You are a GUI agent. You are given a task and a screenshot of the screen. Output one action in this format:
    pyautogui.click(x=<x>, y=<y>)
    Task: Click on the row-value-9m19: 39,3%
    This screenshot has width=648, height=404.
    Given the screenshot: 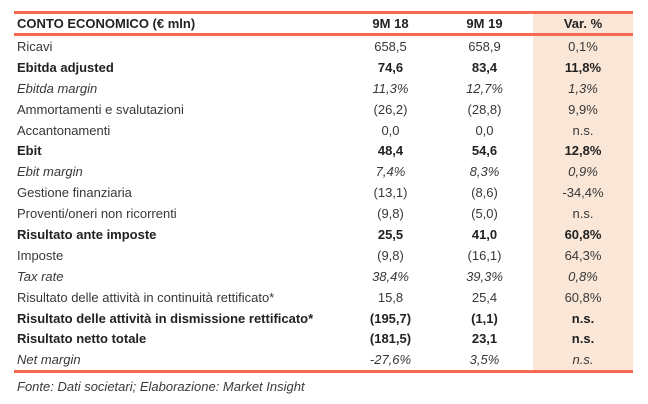 What is the action you would take?
    pyautogui.click(x=484, y=276)
    